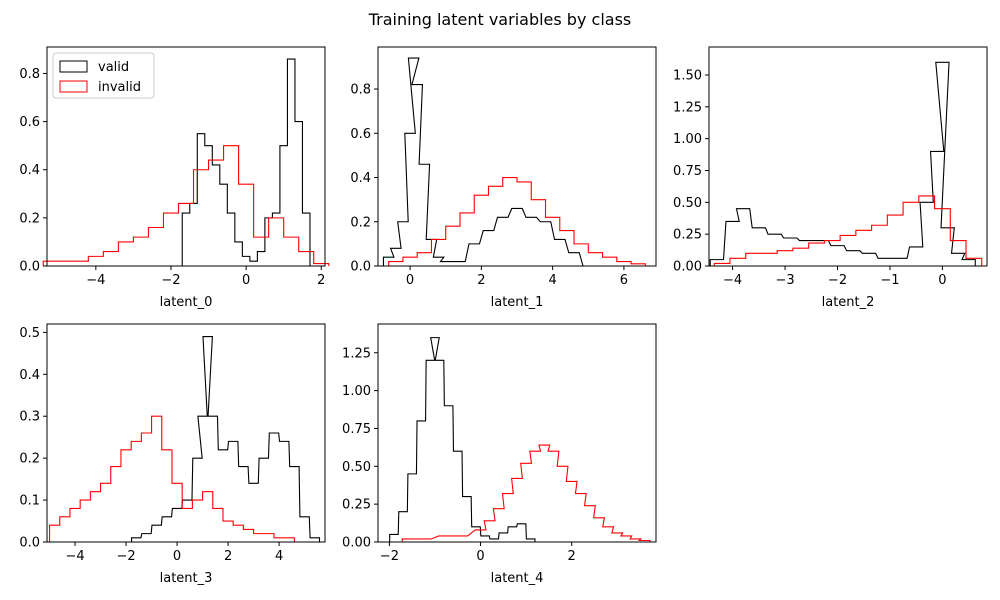 The image size is (1000, 600). Describe the element at coordinates (500, 19) in the screenshot. I see `figure-title: Training latent variables by class` at that location.